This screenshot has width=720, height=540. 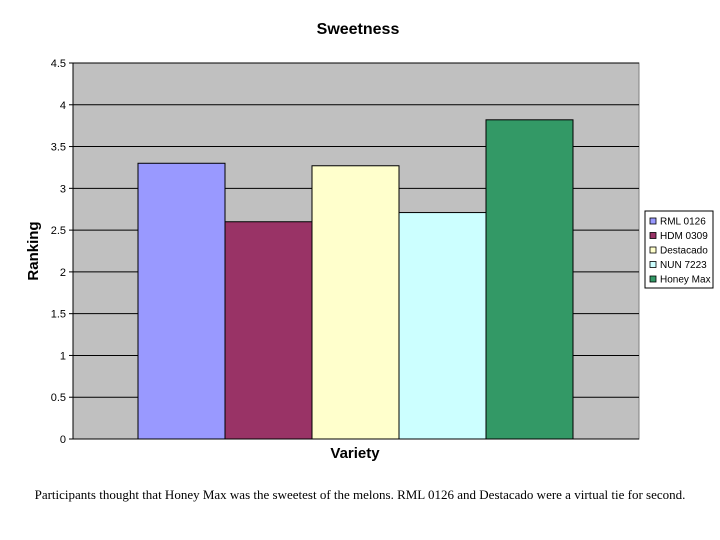 What do you see at coordinates (685, 280) in the screenshot?
I see `legend-label: Honey Max` at bounding box center [685, 280].